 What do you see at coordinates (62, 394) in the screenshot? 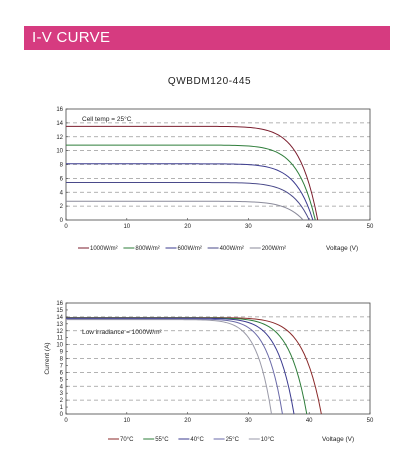
I see `y-tick-label: 3` at bounding box center [62, 394].